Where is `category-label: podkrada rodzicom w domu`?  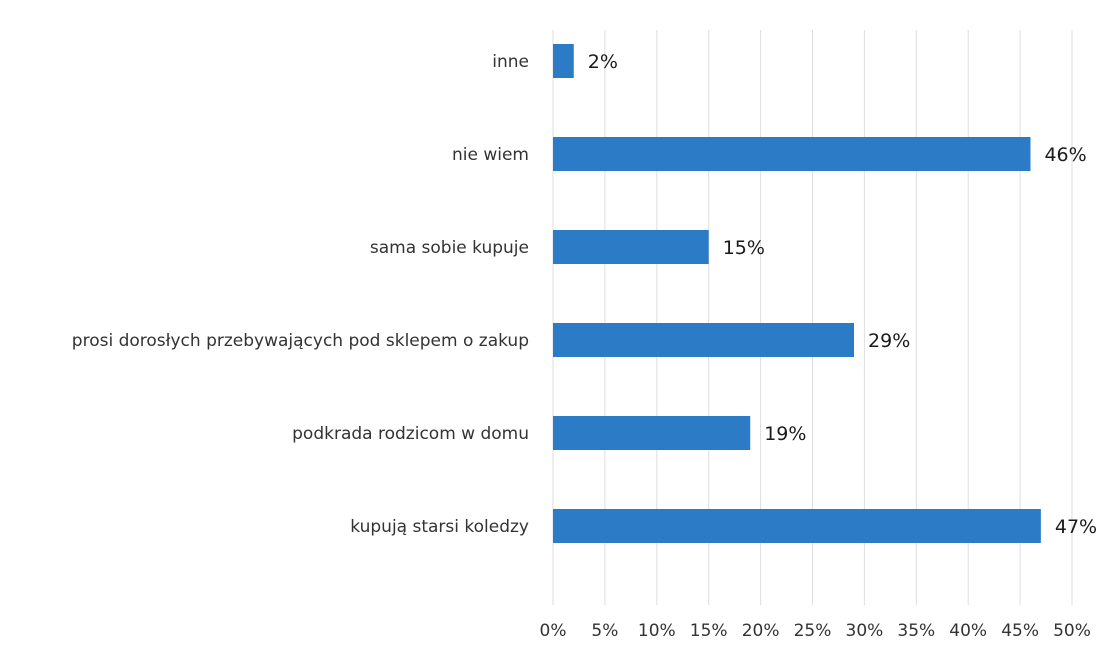
category-label: podkrada rodzicom w domu is located at coordinates (410, 434).